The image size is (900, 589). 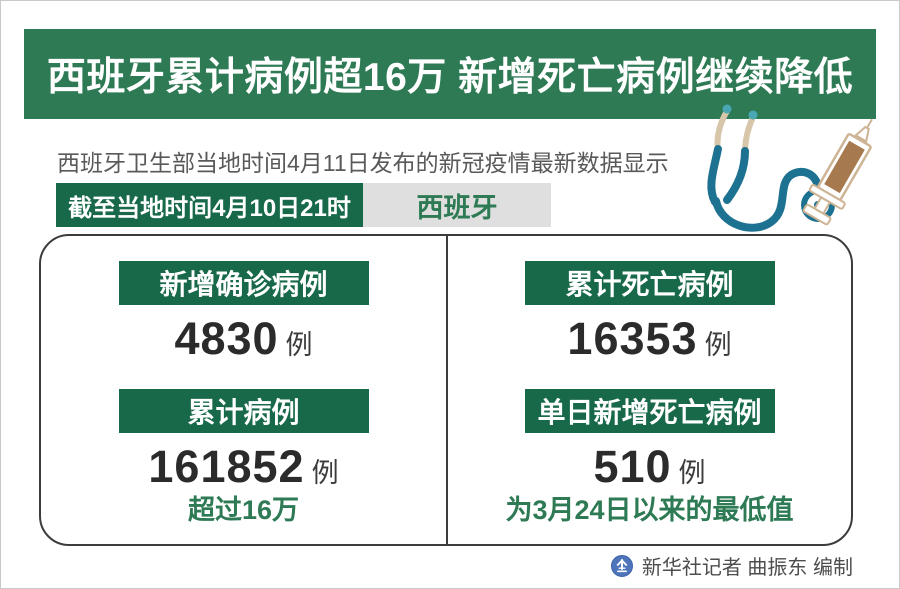 What do you see at coordinates (649, 411) in the screenshot?
I see `stat-label-daily-deaths: 单日新增死亡病例` at bounding box center [649, 411].